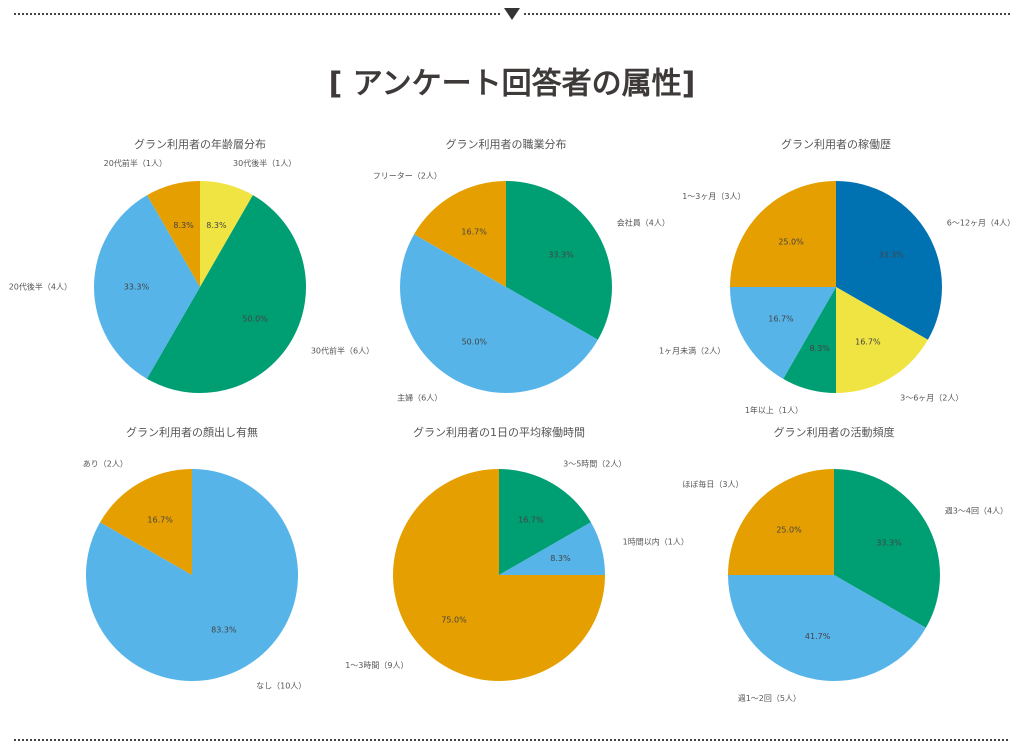 The image size is (1024, 751). Describe the element at coordinates (376, 665) in the screenshot. I see `slice-label: 1〜3時間（9人）` at that location.